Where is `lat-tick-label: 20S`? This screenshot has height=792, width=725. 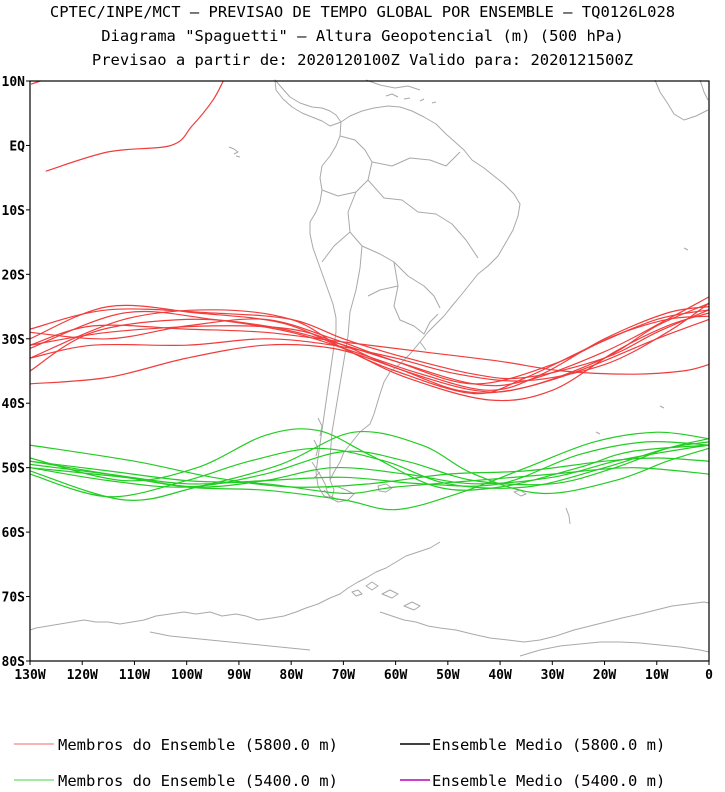
lat-tick-label: 20S is located at coordinates (14, 275).